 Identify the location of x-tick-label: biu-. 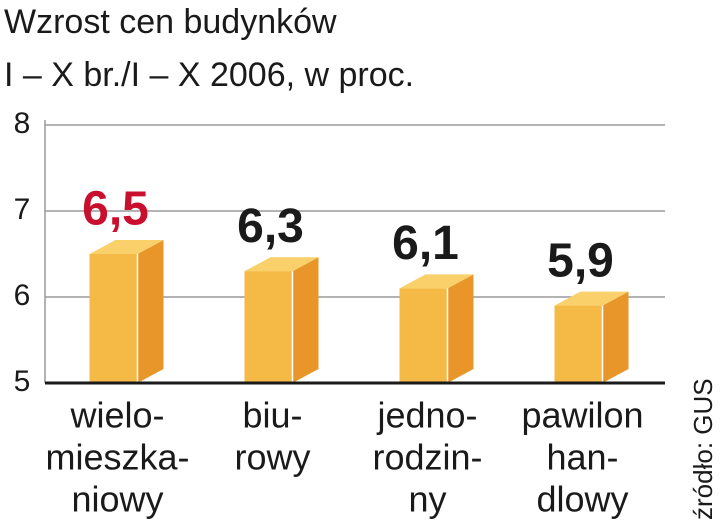
(272, 415).